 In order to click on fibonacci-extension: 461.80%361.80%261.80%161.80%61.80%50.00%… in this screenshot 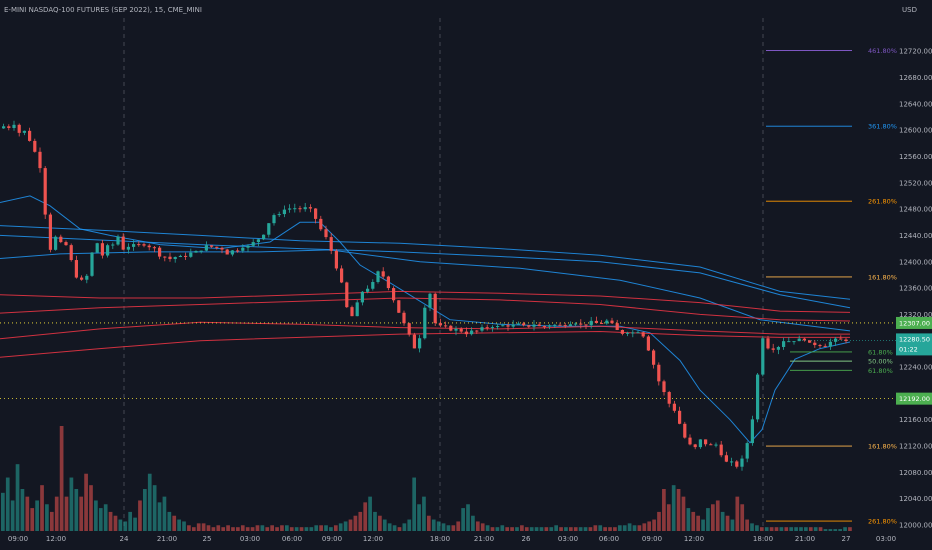, I will do `click(831, 286)`.